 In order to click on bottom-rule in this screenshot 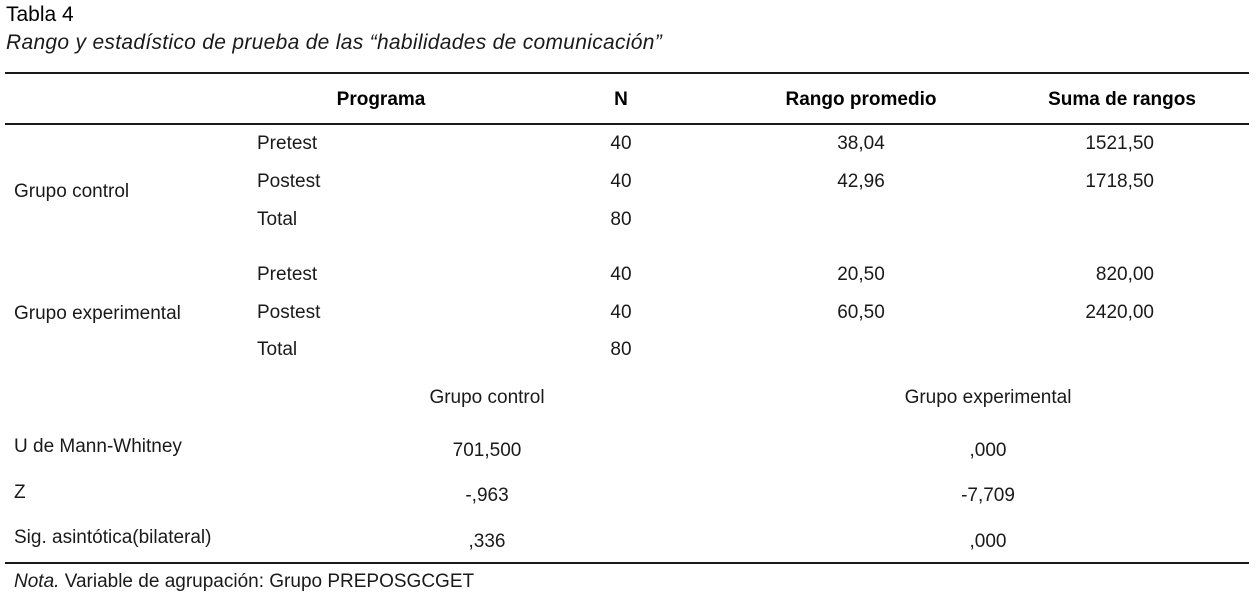, I will do `click(627, 563)`.